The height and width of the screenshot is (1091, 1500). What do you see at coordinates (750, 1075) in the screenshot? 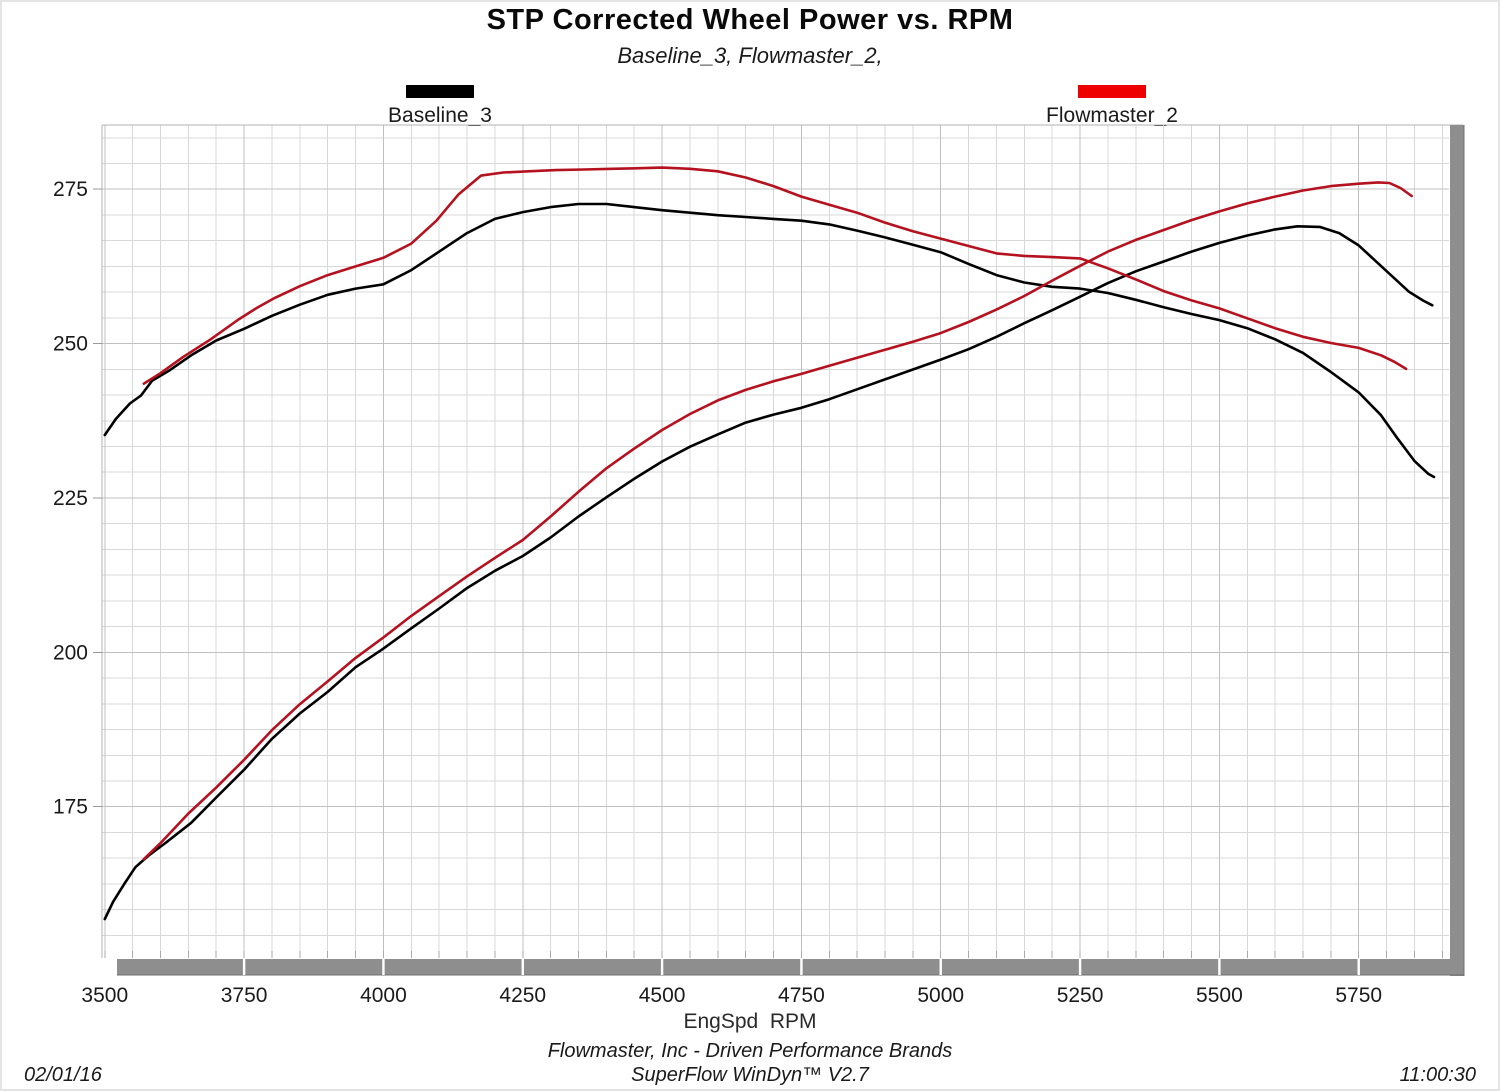
I see `footer-software-line: SuperFlow WinDyn™ V2.7` at bounding box center [750, 1075].